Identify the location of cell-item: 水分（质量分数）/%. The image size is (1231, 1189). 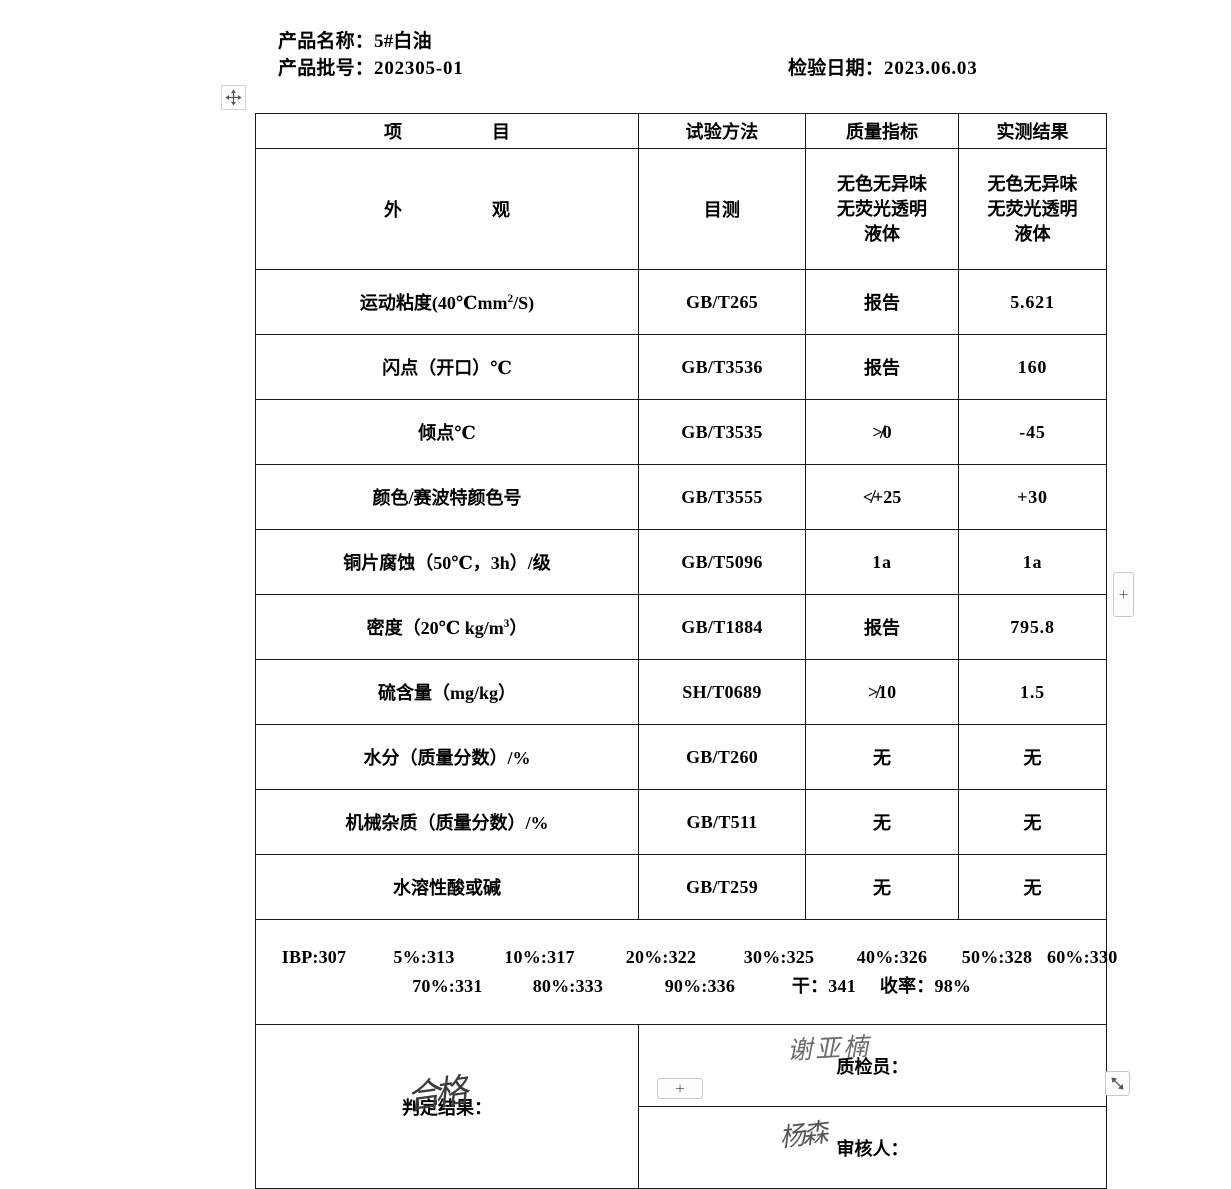
(447, 757).